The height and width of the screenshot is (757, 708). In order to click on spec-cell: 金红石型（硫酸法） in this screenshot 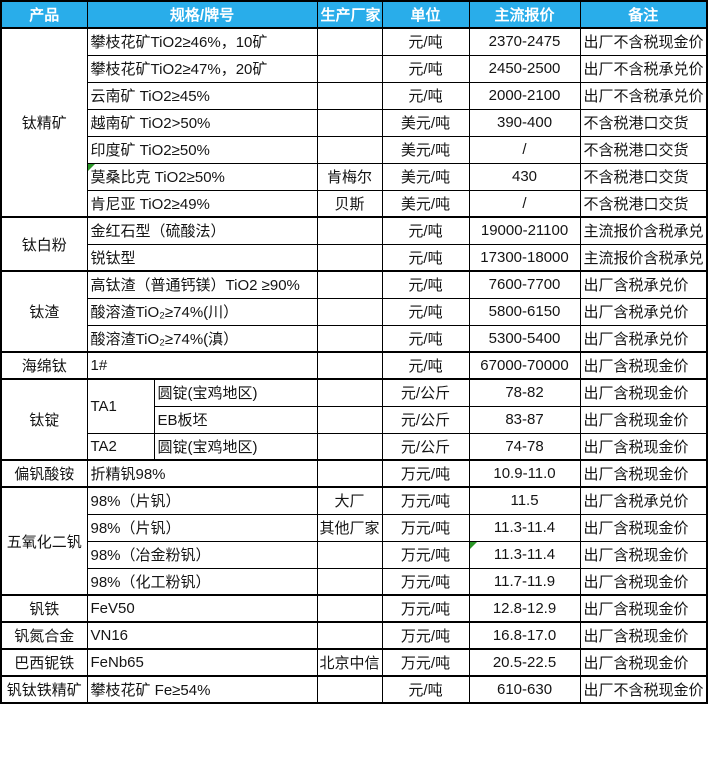, I will do `click(202, 230)`.